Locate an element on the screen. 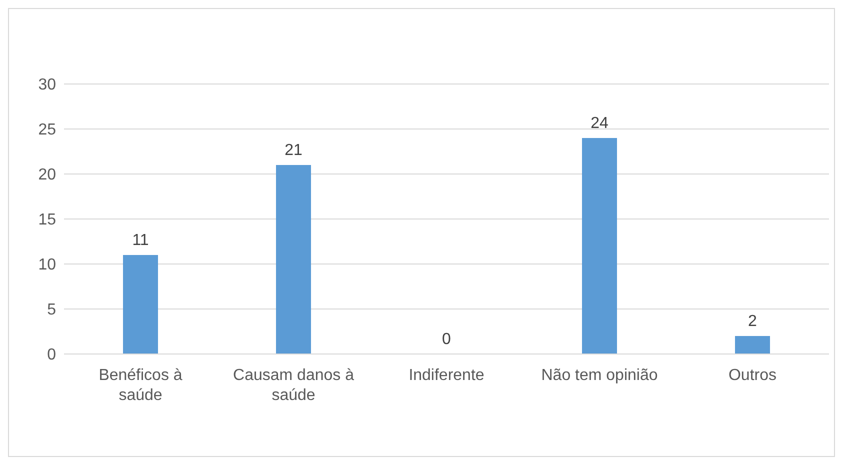 The height and width of the screenshot is (465, 843). y-tick-label: 5 is located at coordinates (51, 310).